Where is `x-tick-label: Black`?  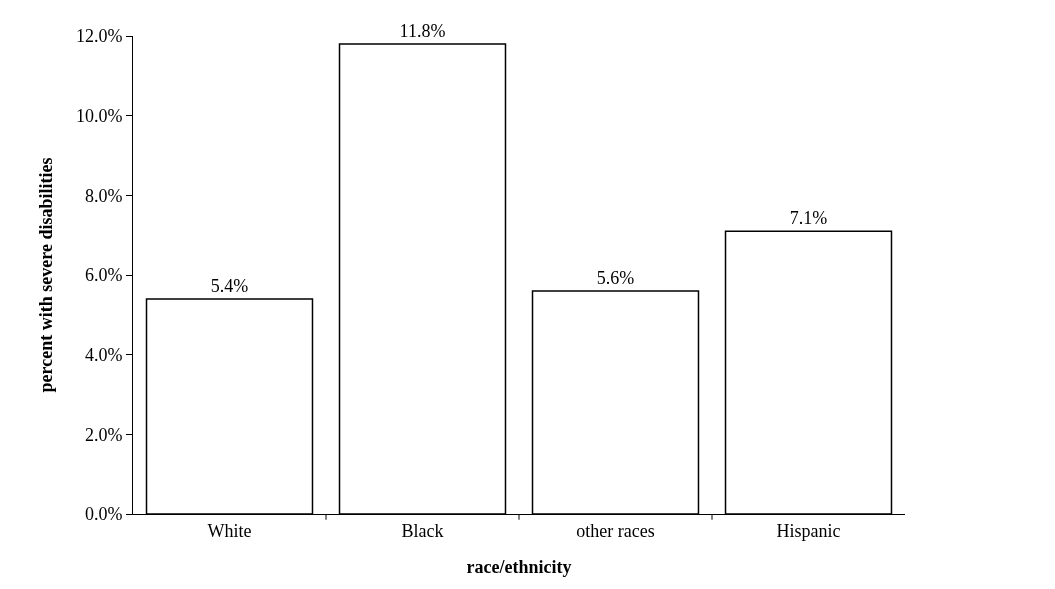 x-tick-label: Black is located at coordinates (422, 530).